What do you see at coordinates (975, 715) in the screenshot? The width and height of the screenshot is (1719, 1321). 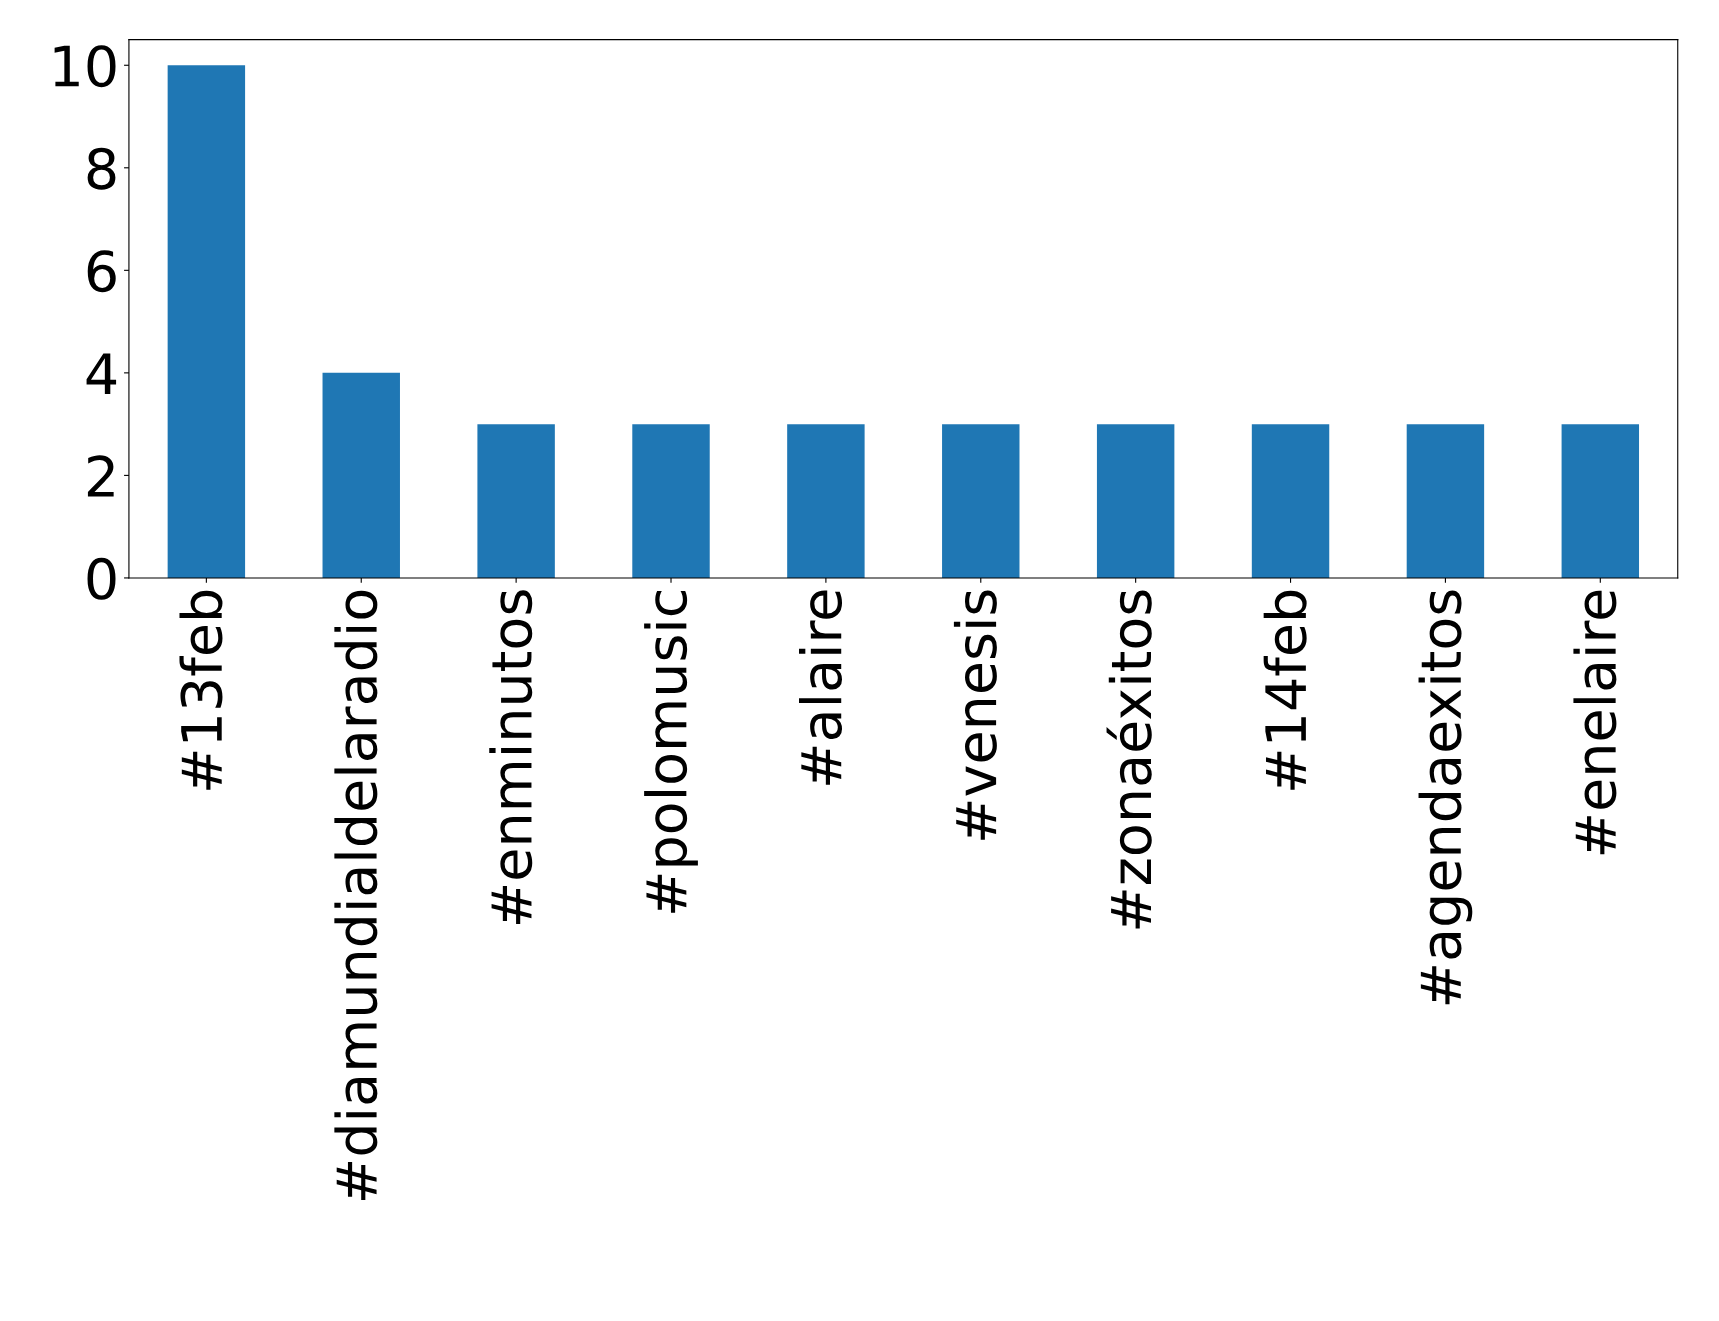 I see `x-tick-label: #venesis` at bounding box center [975, 715].